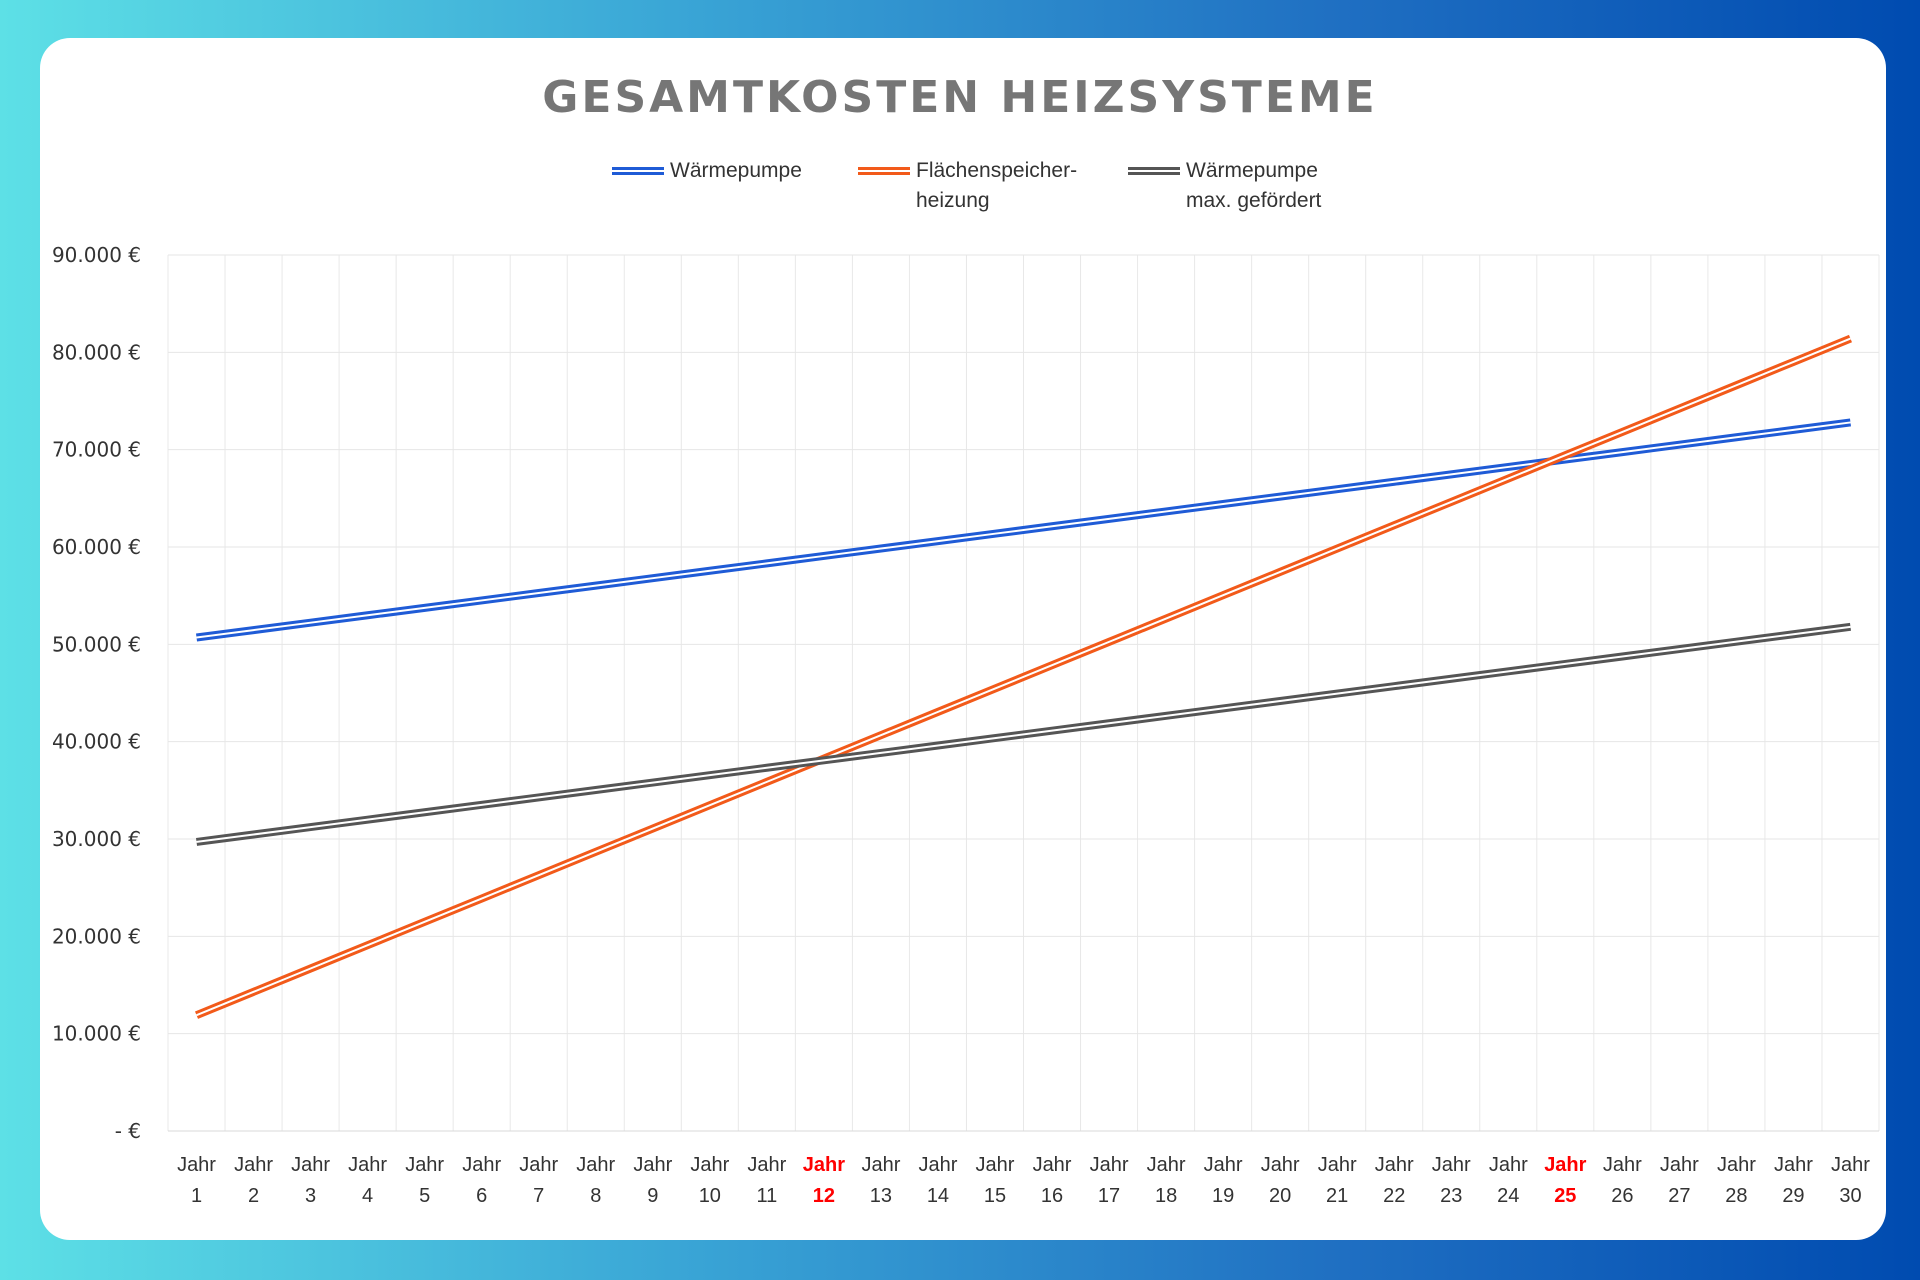 This screenshot has height=1280, width=1920. Describe the element at coordinates (481, 1196) in the screenshot. I see `x-tick-label: 6` at that location.